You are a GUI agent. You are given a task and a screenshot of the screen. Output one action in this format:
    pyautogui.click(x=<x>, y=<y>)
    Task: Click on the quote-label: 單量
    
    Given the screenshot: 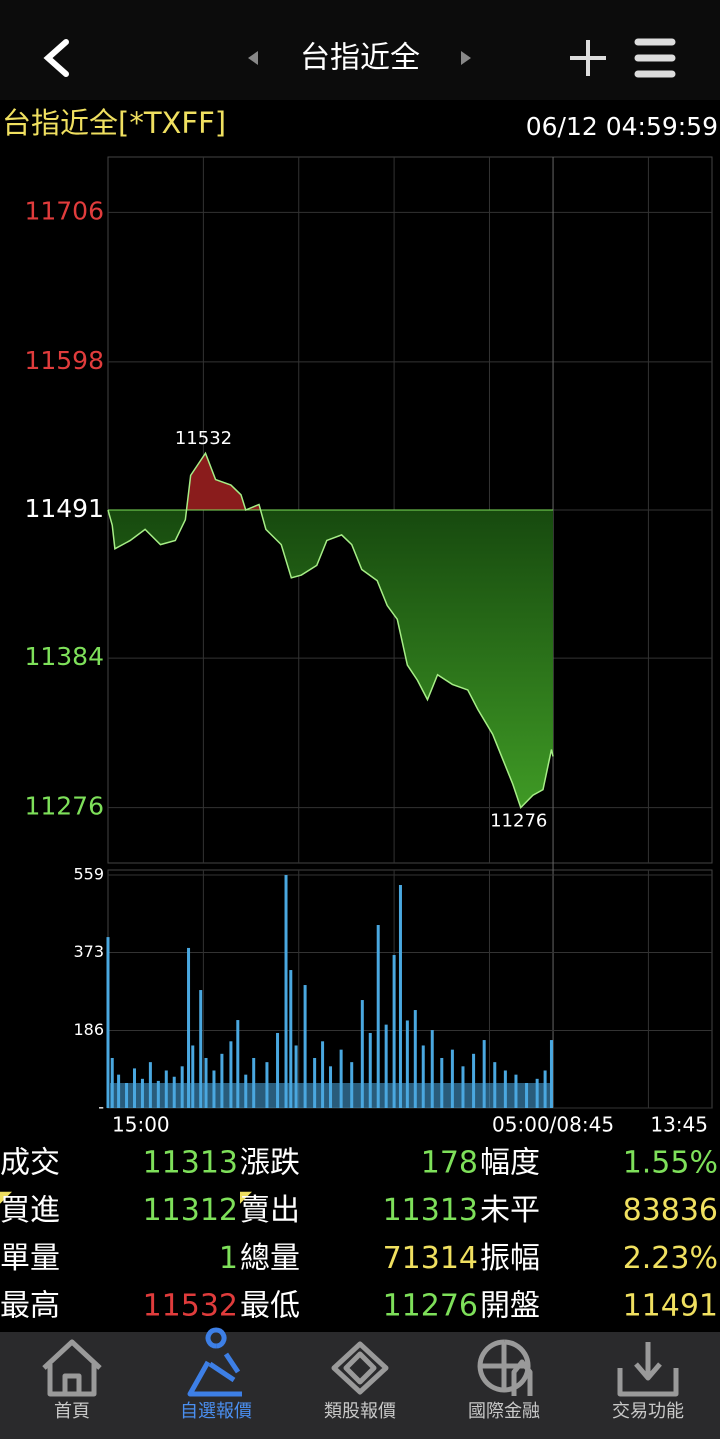 What is the action you would take?
    pyautogui.click(x=30, y=1258)
    